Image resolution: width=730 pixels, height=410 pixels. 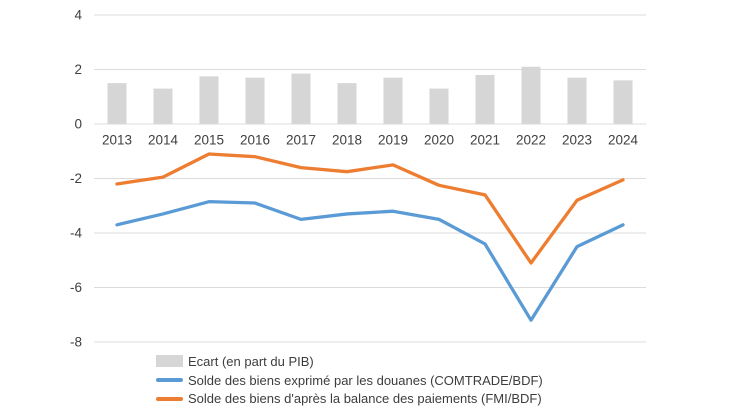 What do you see at coordinates (78, 69) in the screenshot?
I see `y-tick-label: 2` at bounding box center [78, 69].